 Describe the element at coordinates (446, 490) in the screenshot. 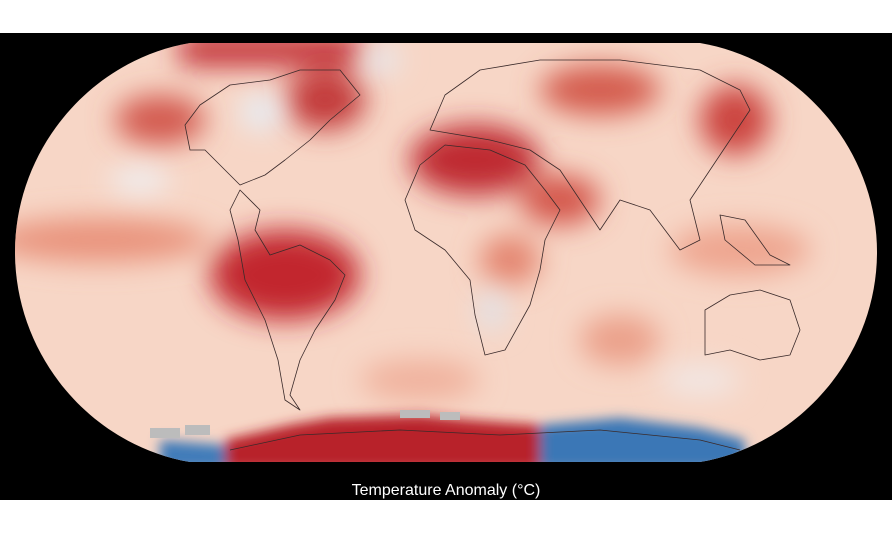

I see `caption: Temperature Anomaly (°C)` at that location.